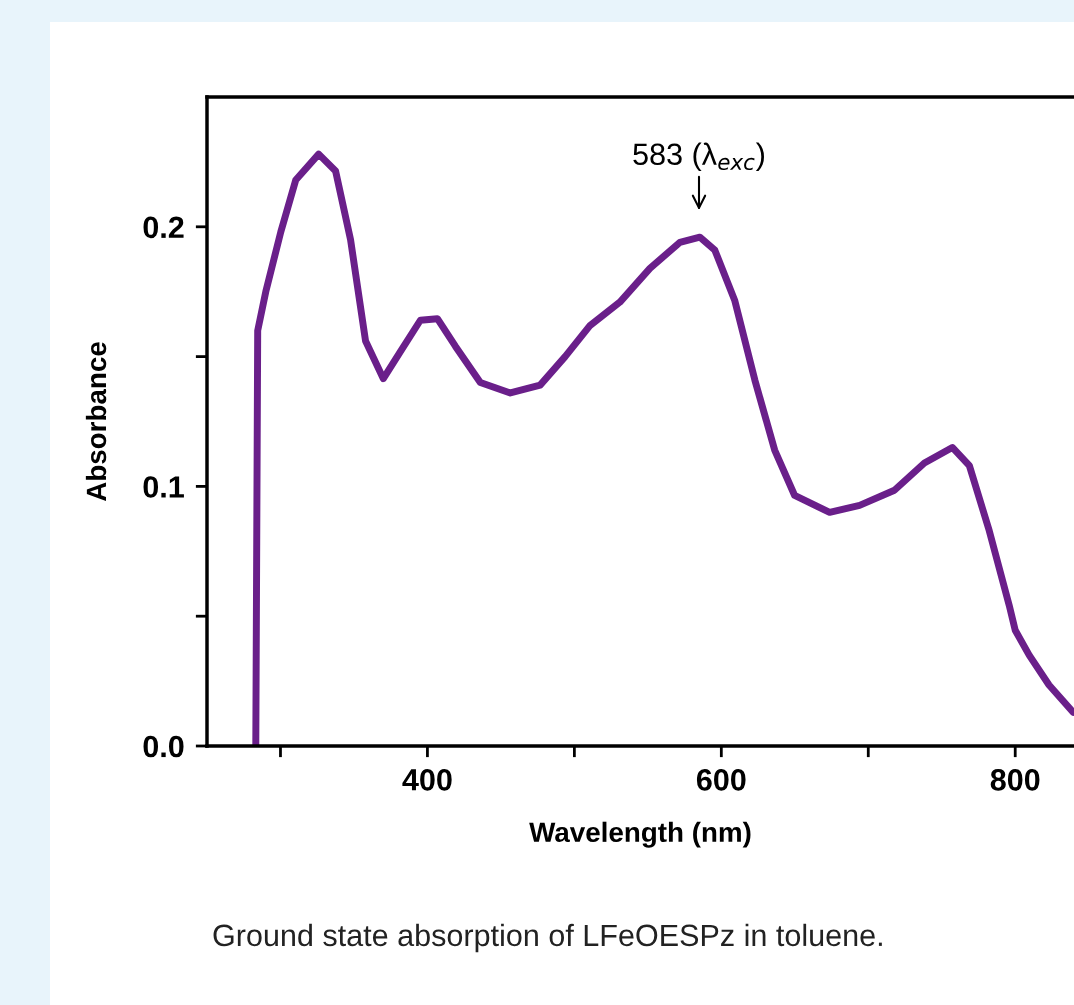 The image size is (1074, 1005). Describe the element at coordinates (698, 157) in the screenshot. I see `annotation: 583 (λ$_{exc}$)` at that location.